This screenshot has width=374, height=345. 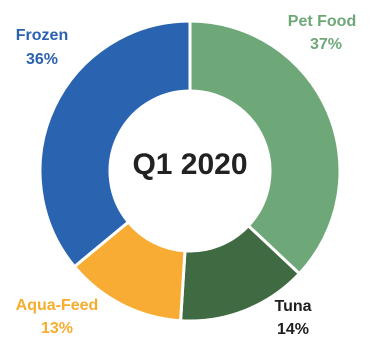 What do you see at coordinates (292, 306) in the screenshot?
I see `label-tuna-name: Tuna` at bounding box center [292, 306].